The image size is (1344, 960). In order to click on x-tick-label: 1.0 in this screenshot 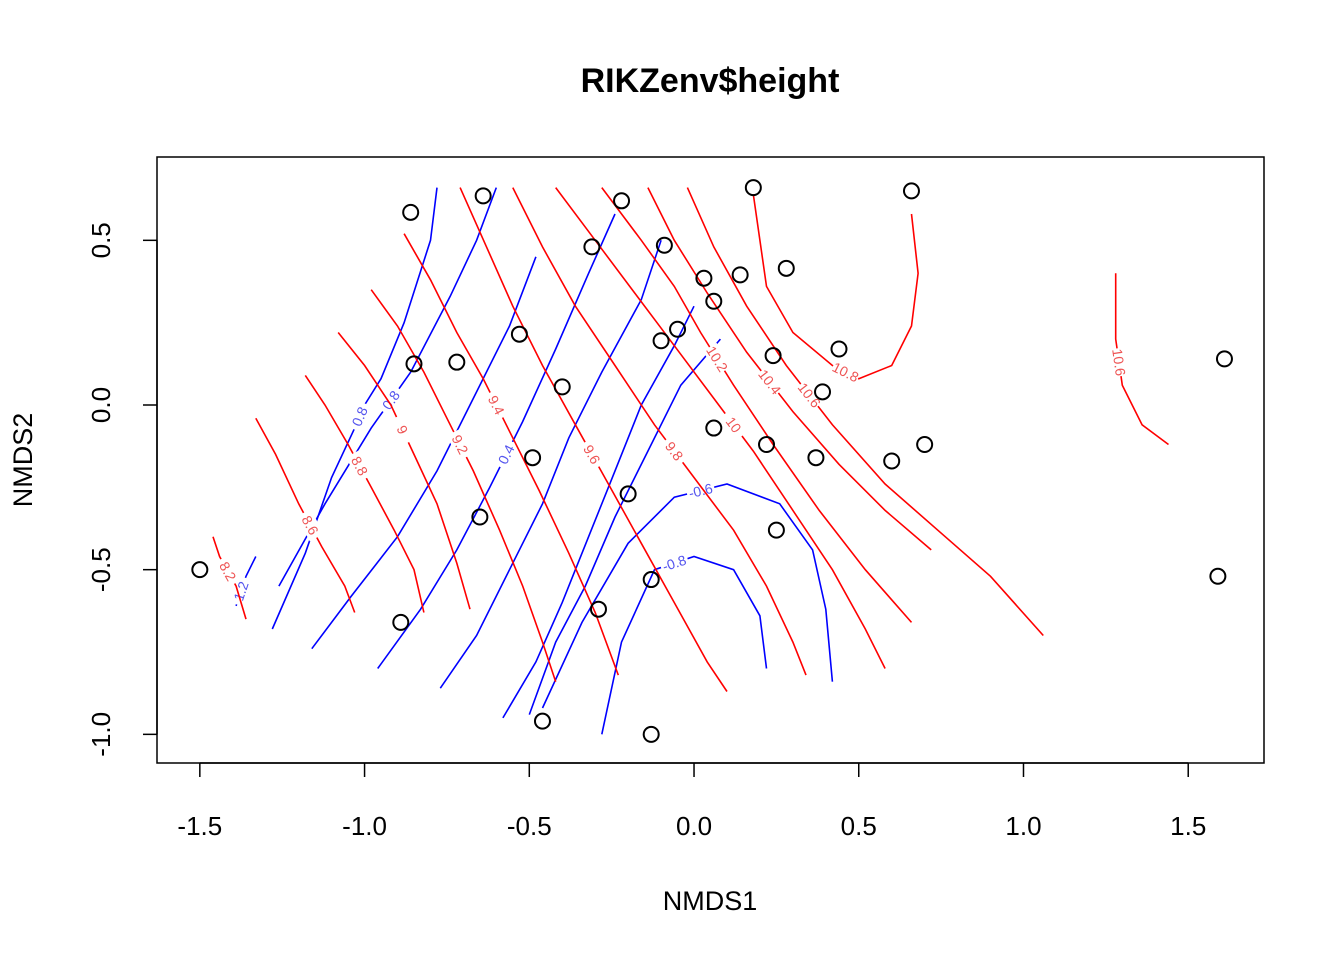, I will do `click(1023, 826)`.